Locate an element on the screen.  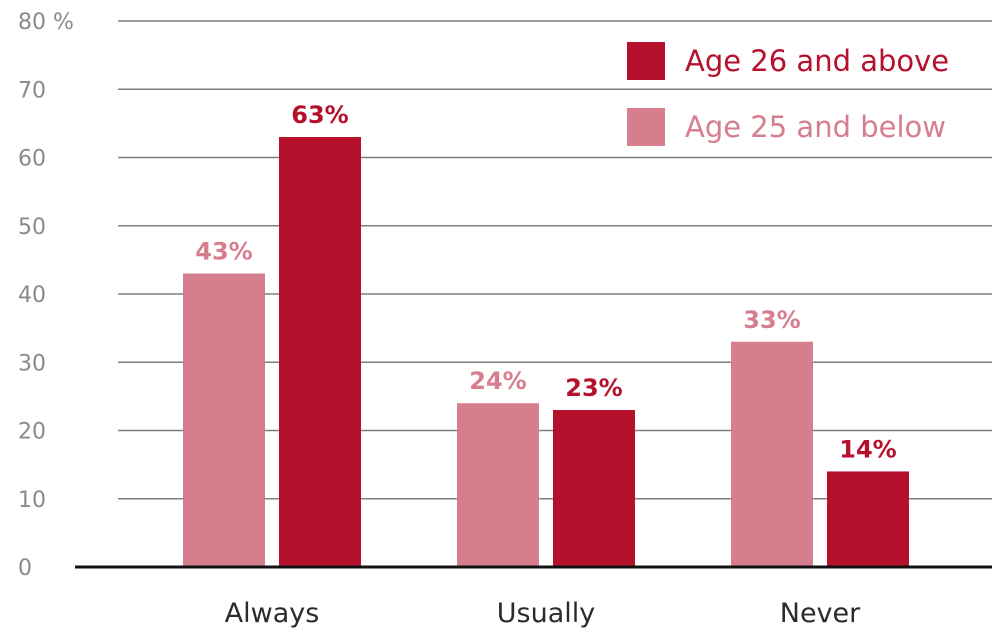
y-tick-label: 80 % is located at coordinates (46, 22).